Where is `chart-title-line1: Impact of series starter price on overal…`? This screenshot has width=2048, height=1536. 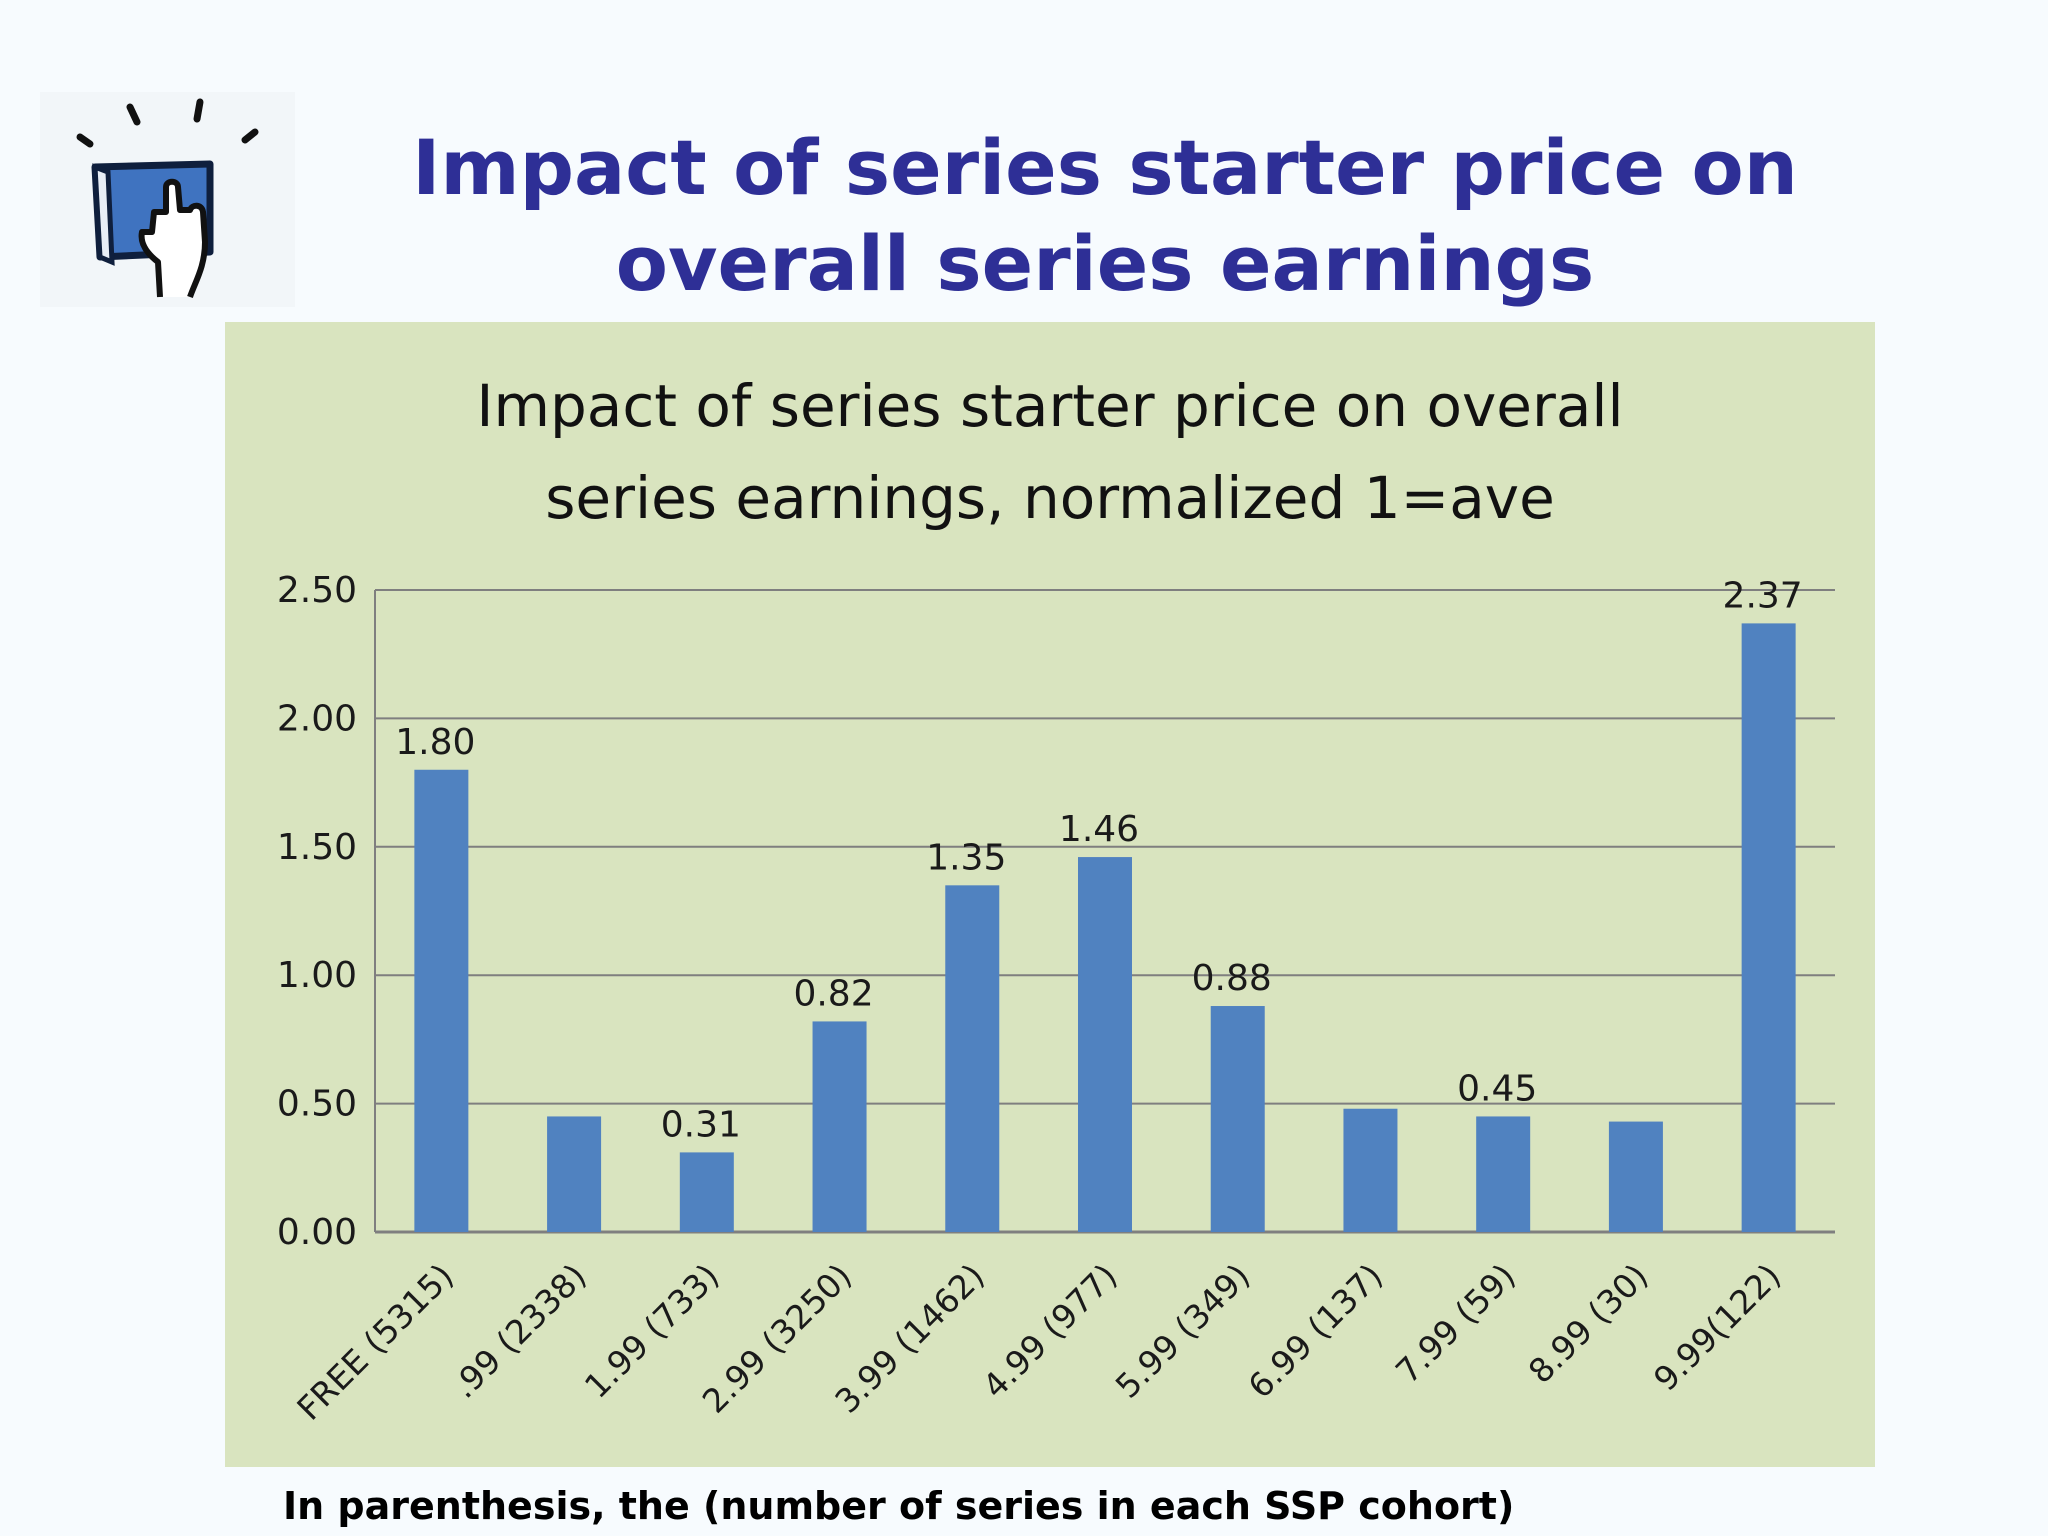
chart-title-line1: Impact of series starter price on overal… is located at coordinates (1050, 406).